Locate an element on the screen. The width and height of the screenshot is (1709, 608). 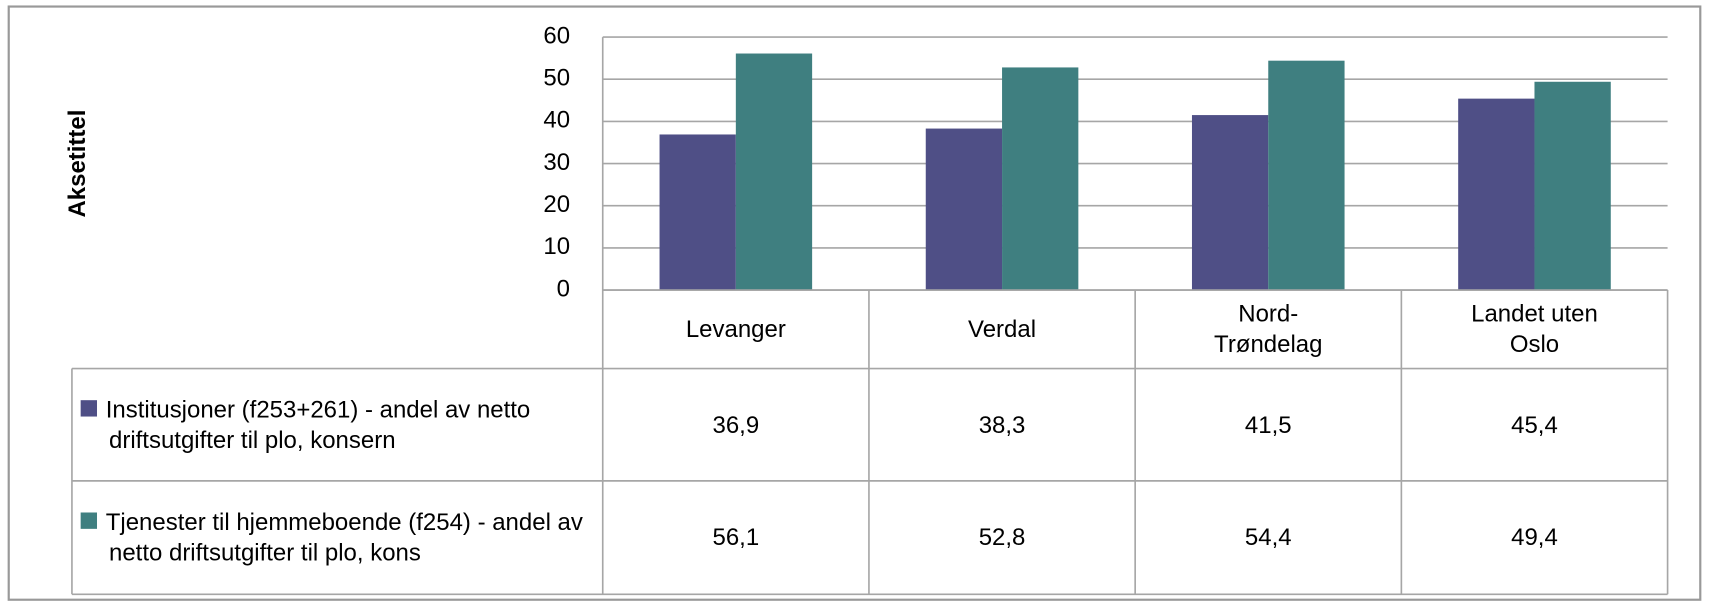
value-cell-box: 49,4 is located at coordinates (1534, 537).